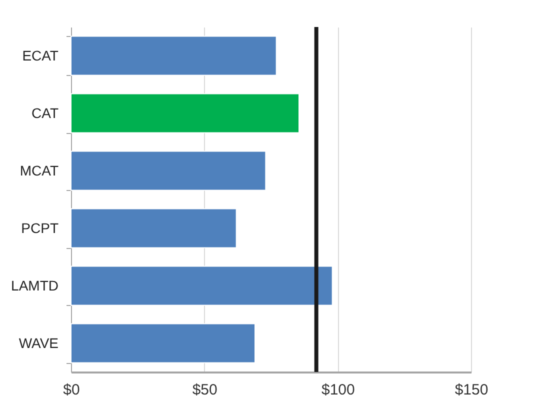 This screenshot has width=546, height=412. Describe the element at coordinates (39, 170) in the screenshot. I see `y-tick-label: MCAT` at that location.